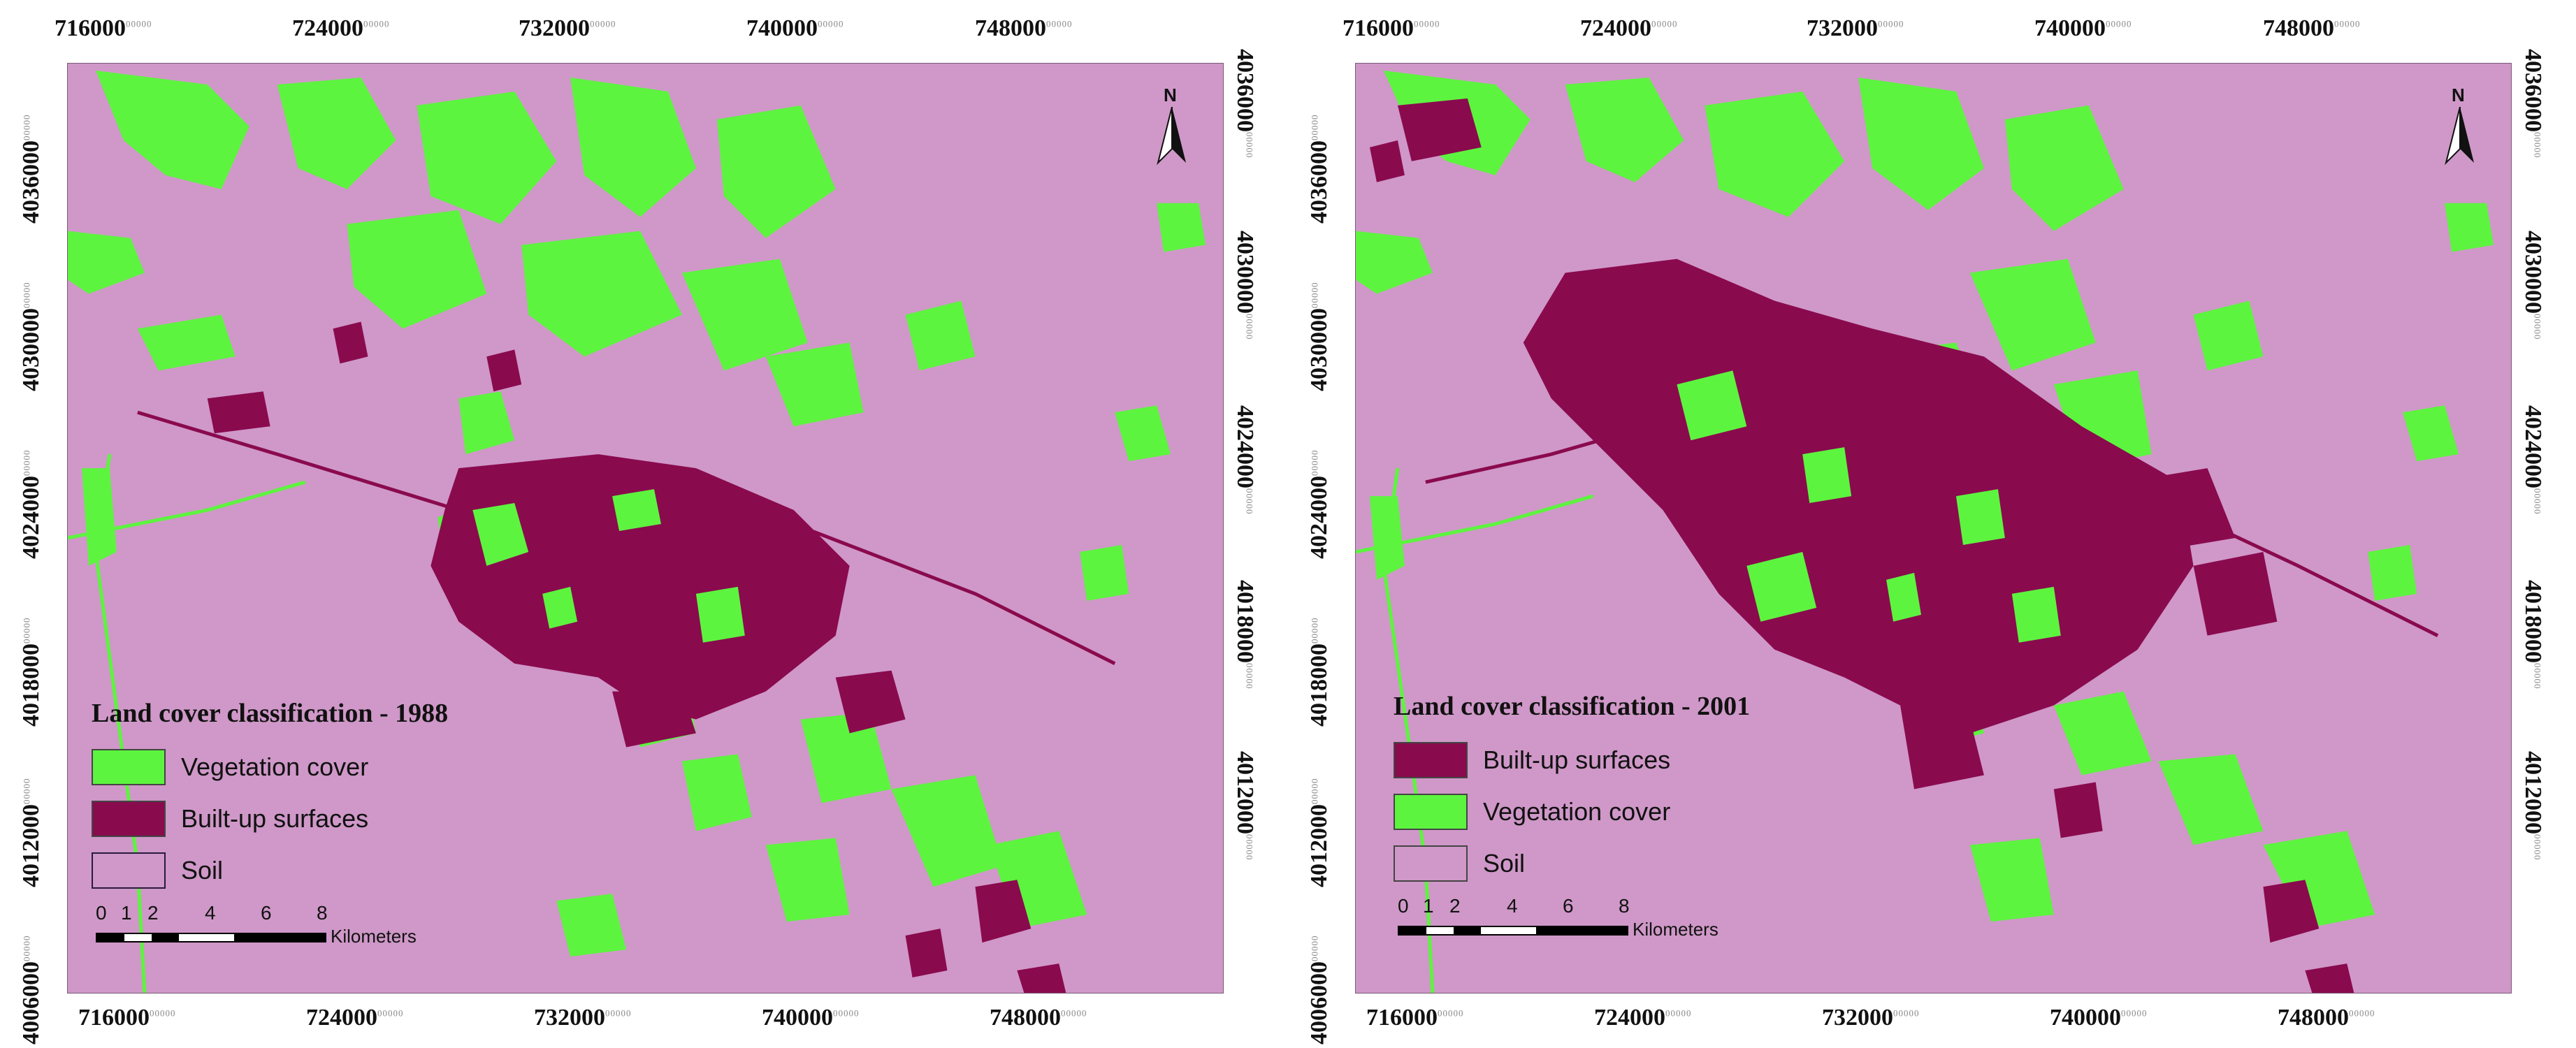 This screenshot has width=2576, height=1048. What do you see at coordinates (1572, 706) in the screenshot?
I see `legend-title: Land cover classification - 2001` at bounding box center [1572, 706].